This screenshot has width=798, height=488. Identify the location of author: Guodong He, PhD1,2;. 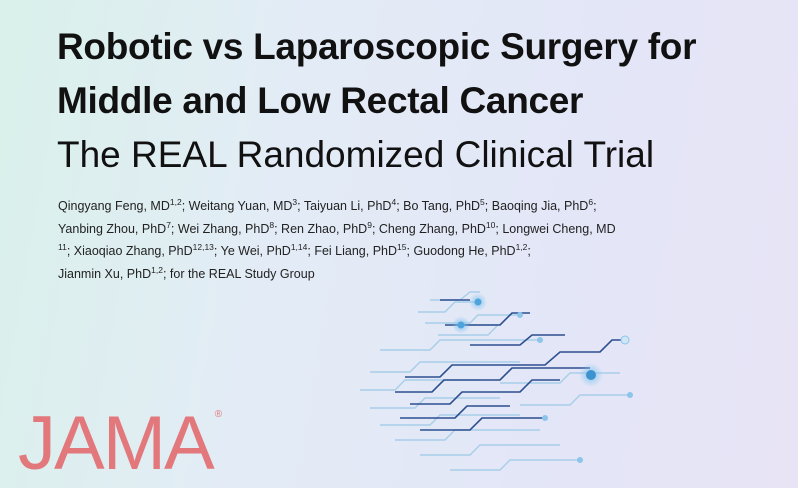
(472, 250).